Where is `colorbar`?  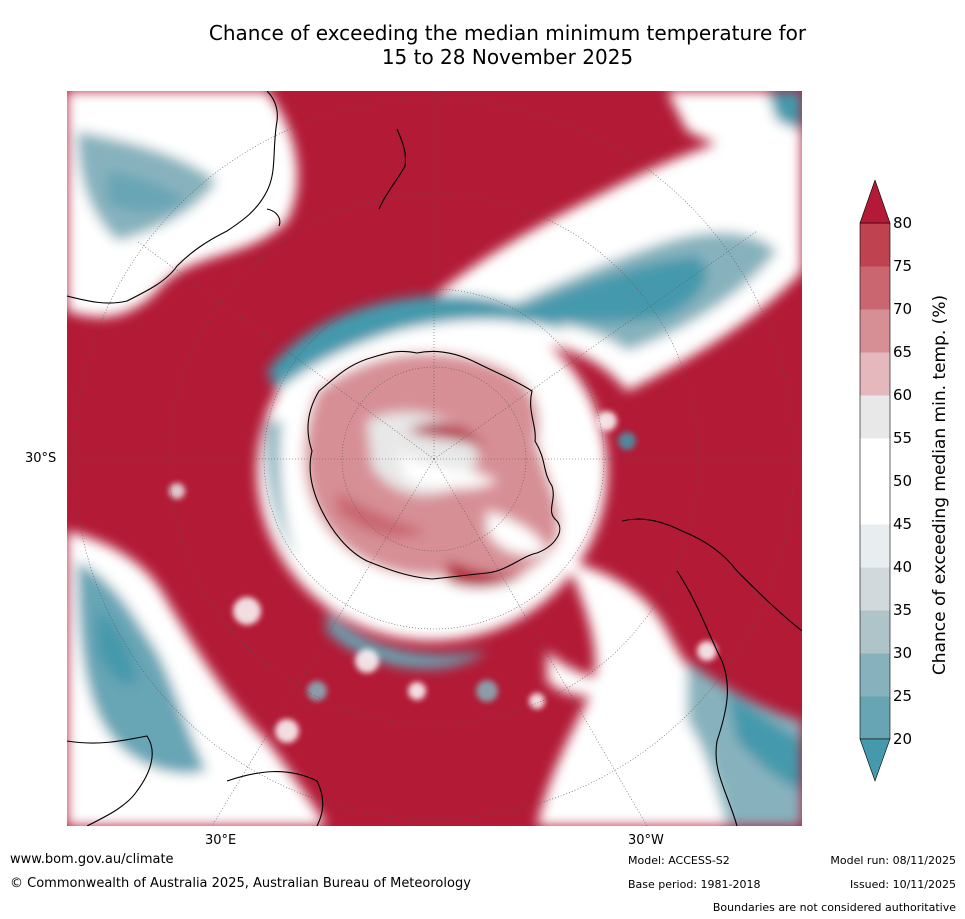 colorbar is located at coordinates (875, 481).